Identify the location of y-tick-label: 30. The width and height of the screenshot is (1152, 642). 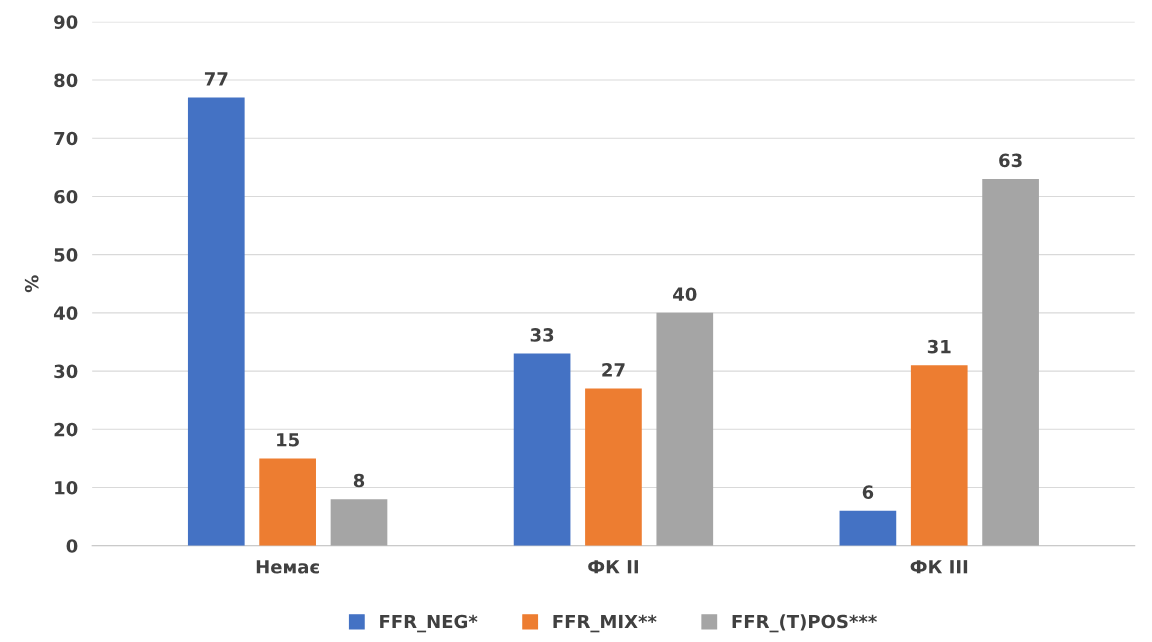
(66, 371).